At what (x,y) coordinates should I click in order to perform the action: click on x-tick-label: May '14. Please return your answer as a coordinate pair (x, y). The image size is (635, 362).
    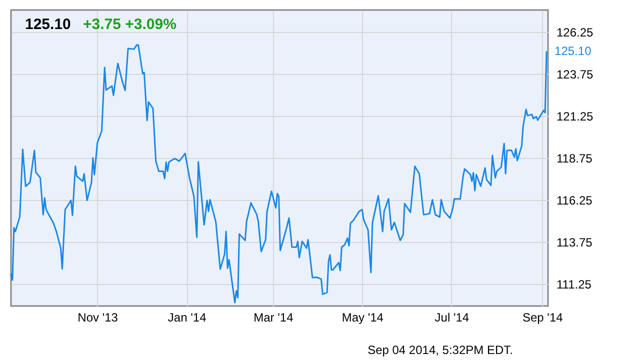
    Looking at the image, I should click on (363, 317).